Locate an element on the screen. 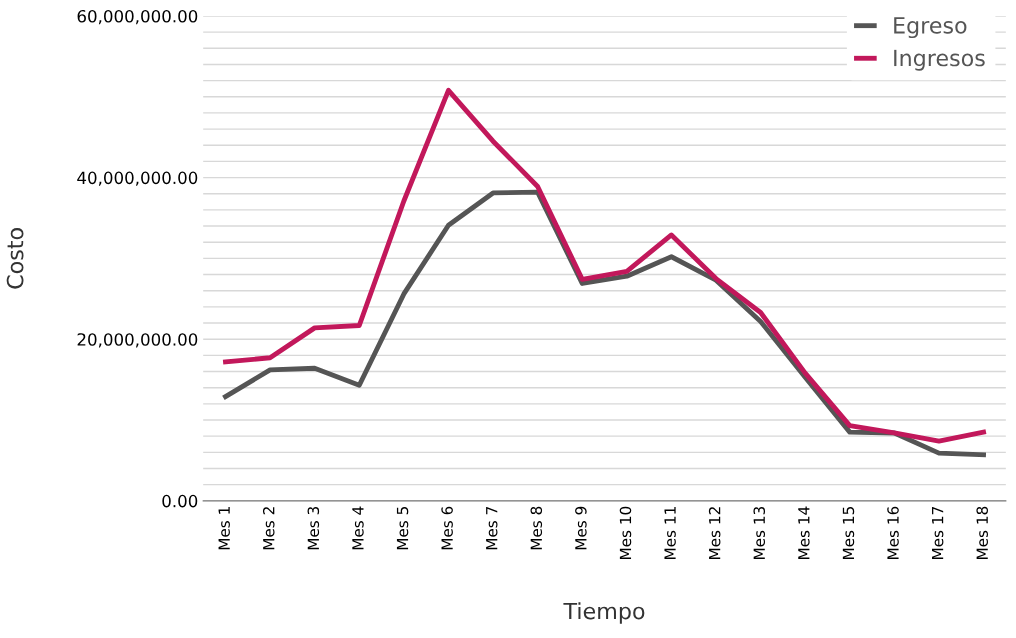  y-tick-label: 60,000,000.00 is located at coordinates (137, 17).